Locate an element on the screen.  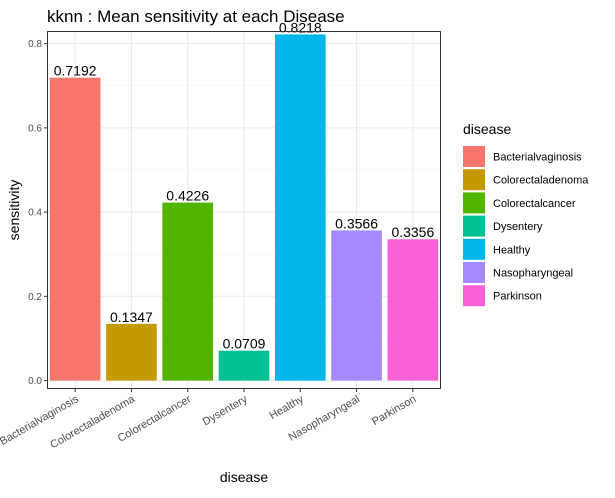
chart-title: kknn : Mean sensitivity at each Disease is located at coordinates (196, 16).